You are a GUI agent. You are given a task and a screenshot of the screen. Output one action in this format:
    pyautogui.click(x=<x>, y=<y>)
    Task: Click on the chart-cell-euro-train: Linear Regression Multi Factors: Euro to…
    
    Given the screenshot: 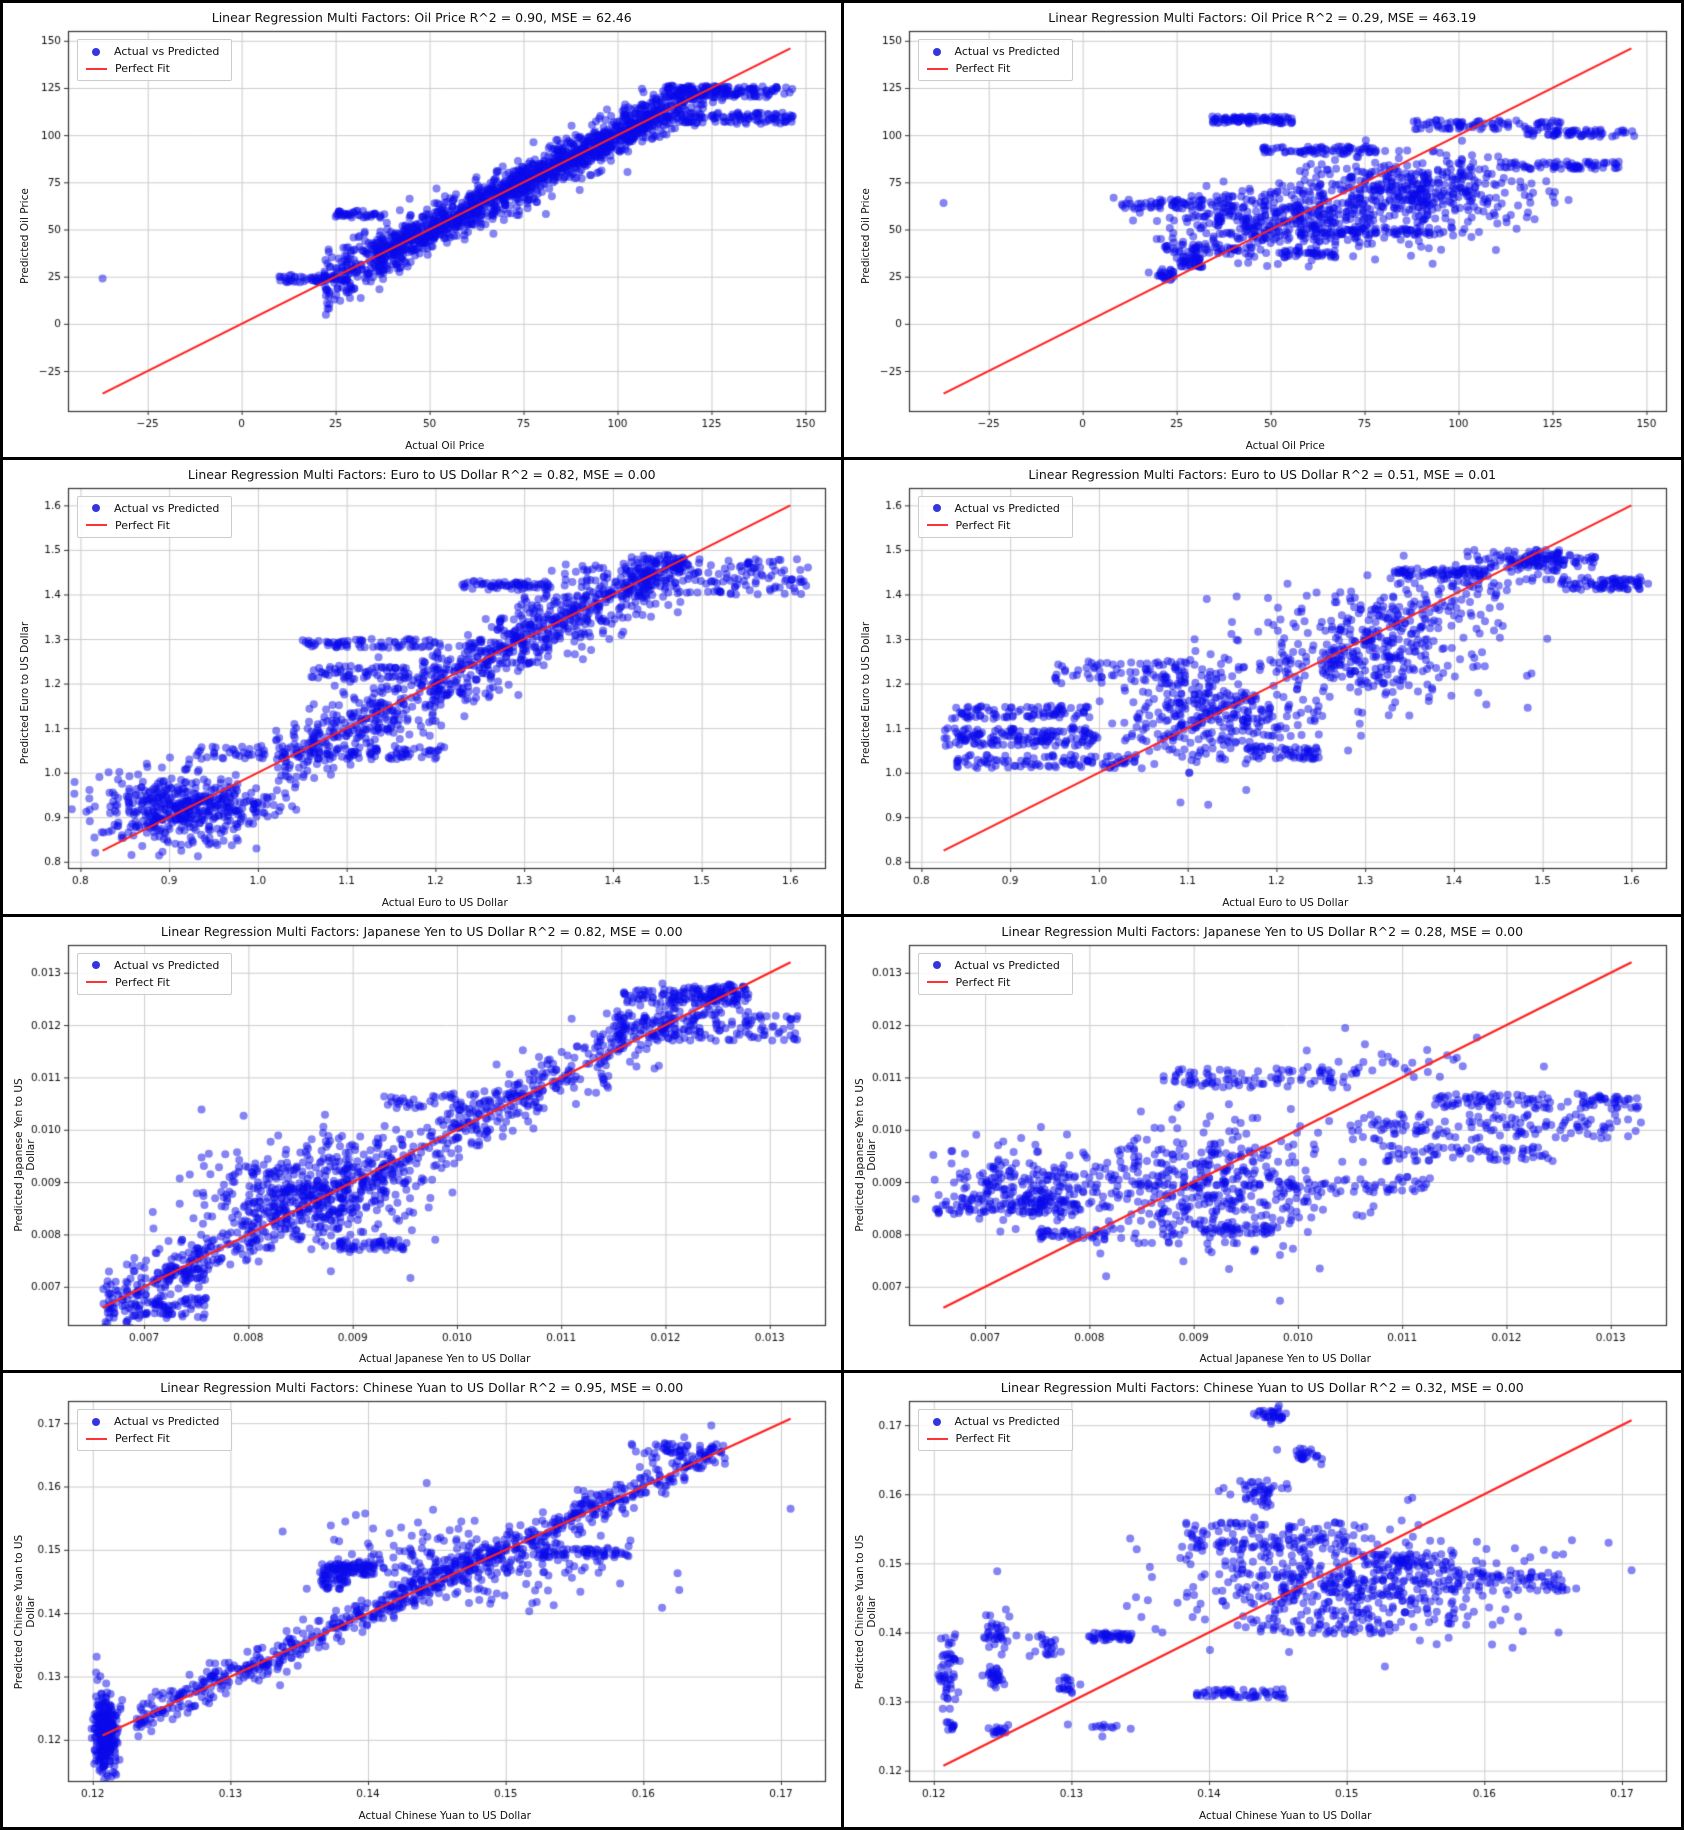 What is the action you would take?
    pyautogui.click(x=422, y=686)
    